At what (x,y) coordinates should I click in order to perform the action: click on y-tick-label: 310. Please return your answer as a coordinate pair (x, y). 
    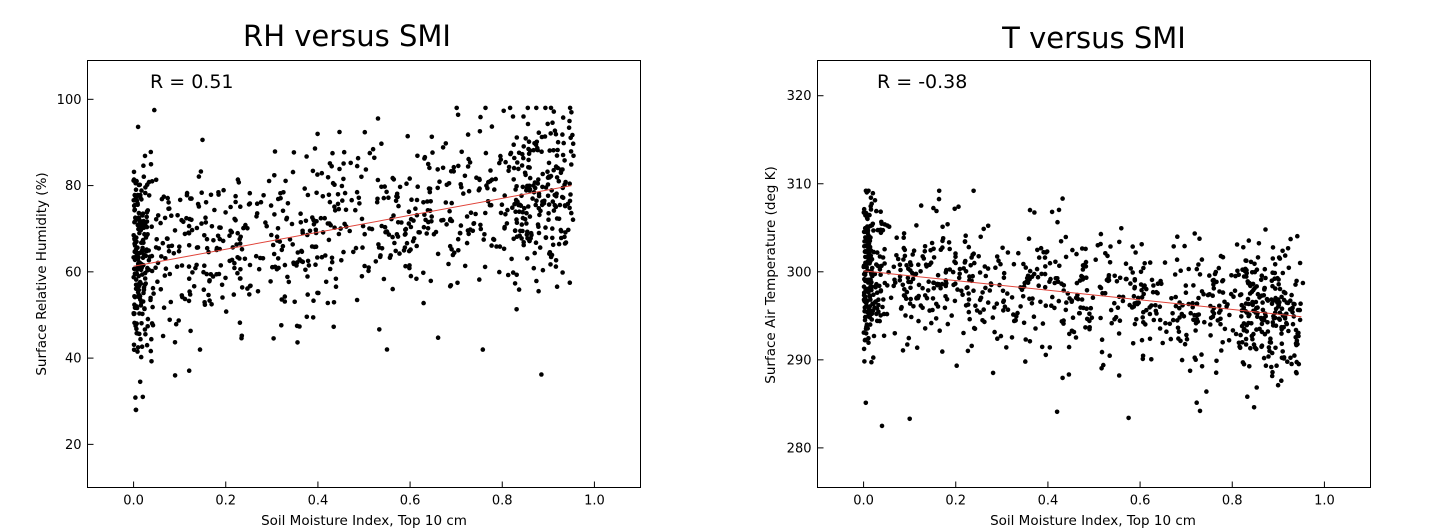
    Looking at the image, I should click on (799, 184).